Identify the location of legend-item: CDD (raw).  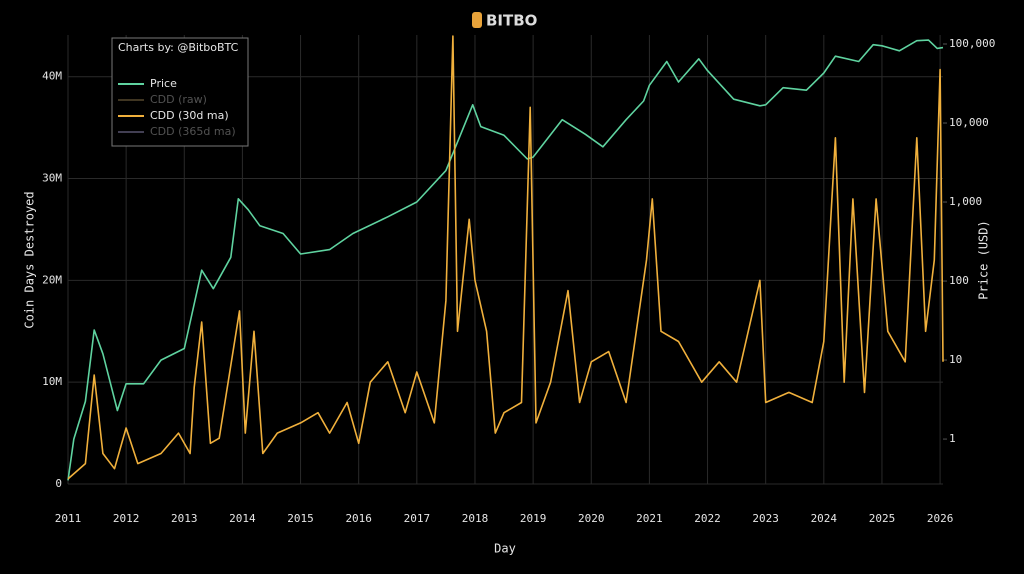
(162, 99).